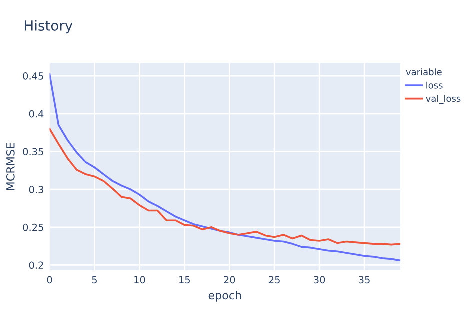 This screenshot has width=474, height=324. I want to click on x-tick-label: 5, so click(94, 280).